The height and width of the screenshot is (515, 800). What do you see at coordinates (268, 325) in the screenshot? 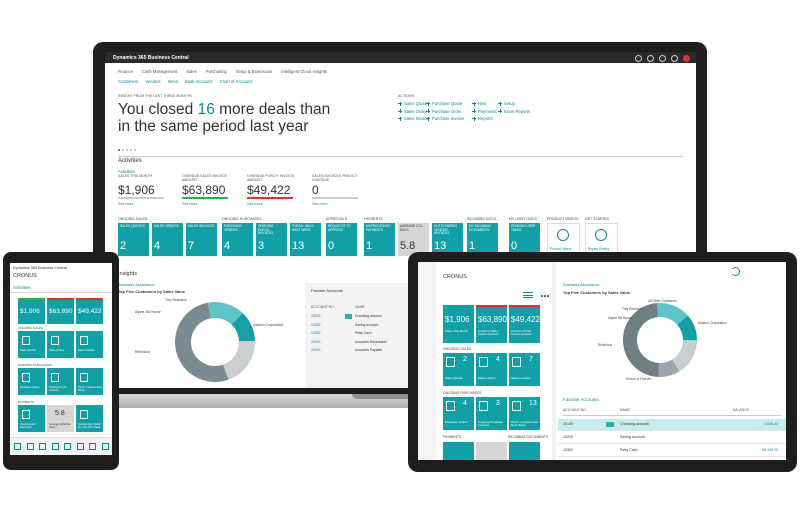
I see `chart-label: Adatum Corporation` at bounding box center [268, 325].